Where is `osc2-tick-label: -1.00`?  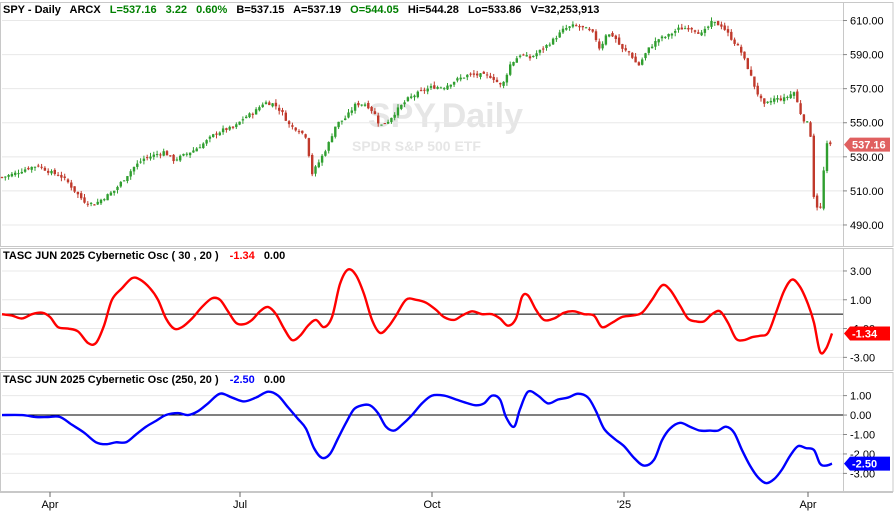 osc2-tick-label: -1.00 is located at coordinates (862, 436).